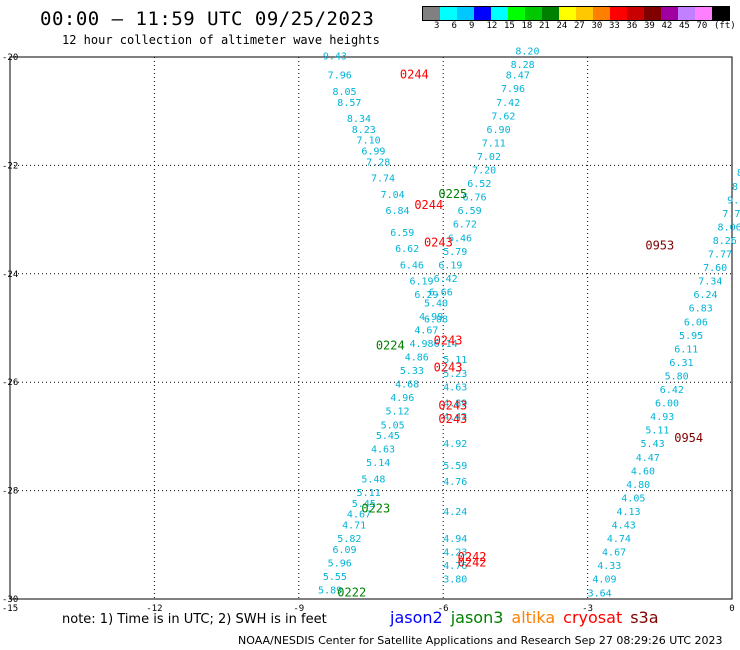  I want to click on colorbar-label: 36, so click(632, 26).